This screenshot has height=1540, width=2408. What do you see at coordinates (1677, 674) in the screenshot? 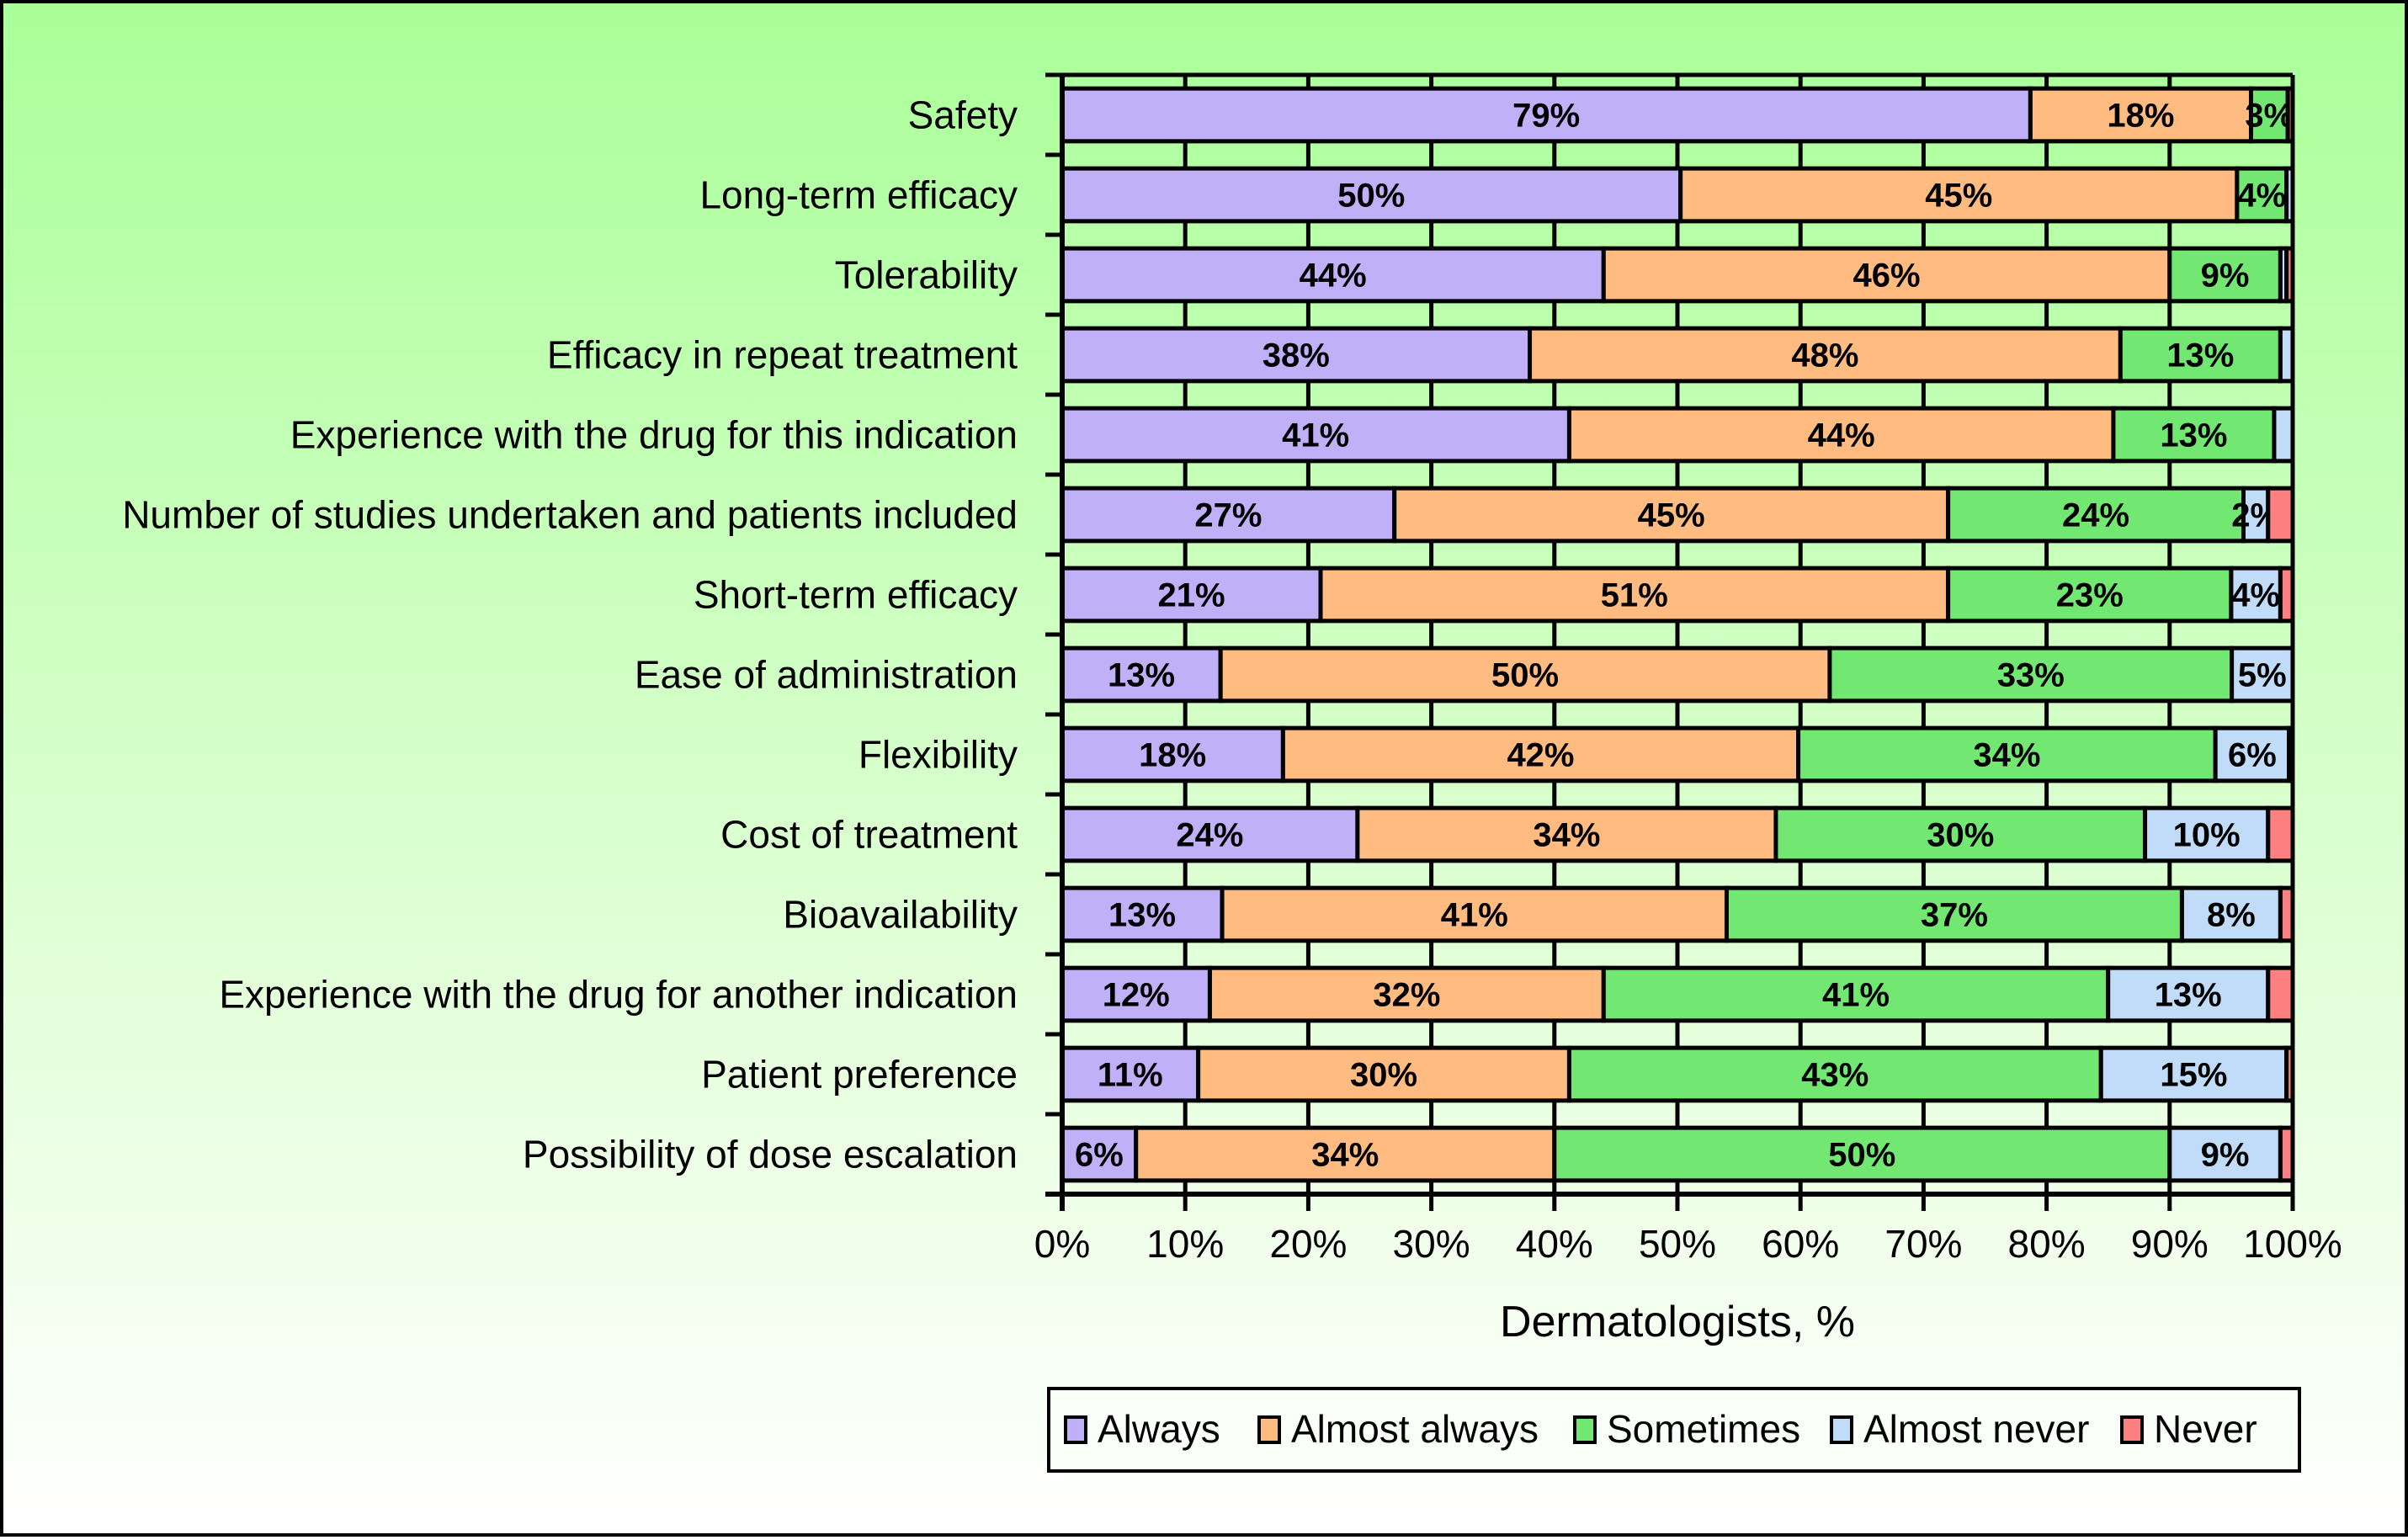
I see `bar-row: 13% 50% 33% 5%` at bounding box center [1677, 674].